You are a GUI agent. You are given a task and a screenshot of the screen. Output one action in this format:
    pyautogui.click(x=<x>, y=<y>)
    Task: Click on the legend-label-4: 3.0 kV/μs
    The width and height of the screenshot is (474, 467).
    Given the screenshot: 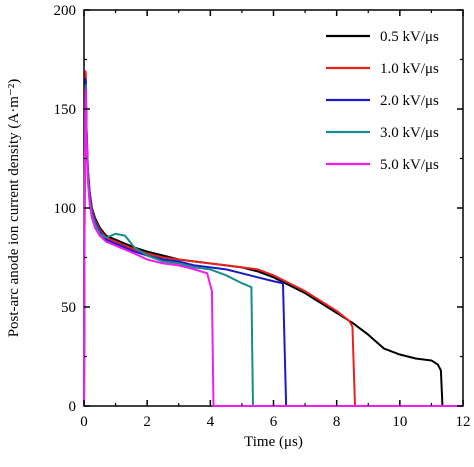 What is the action you would take?
    pyautogui.click(x=409, y=133)
    